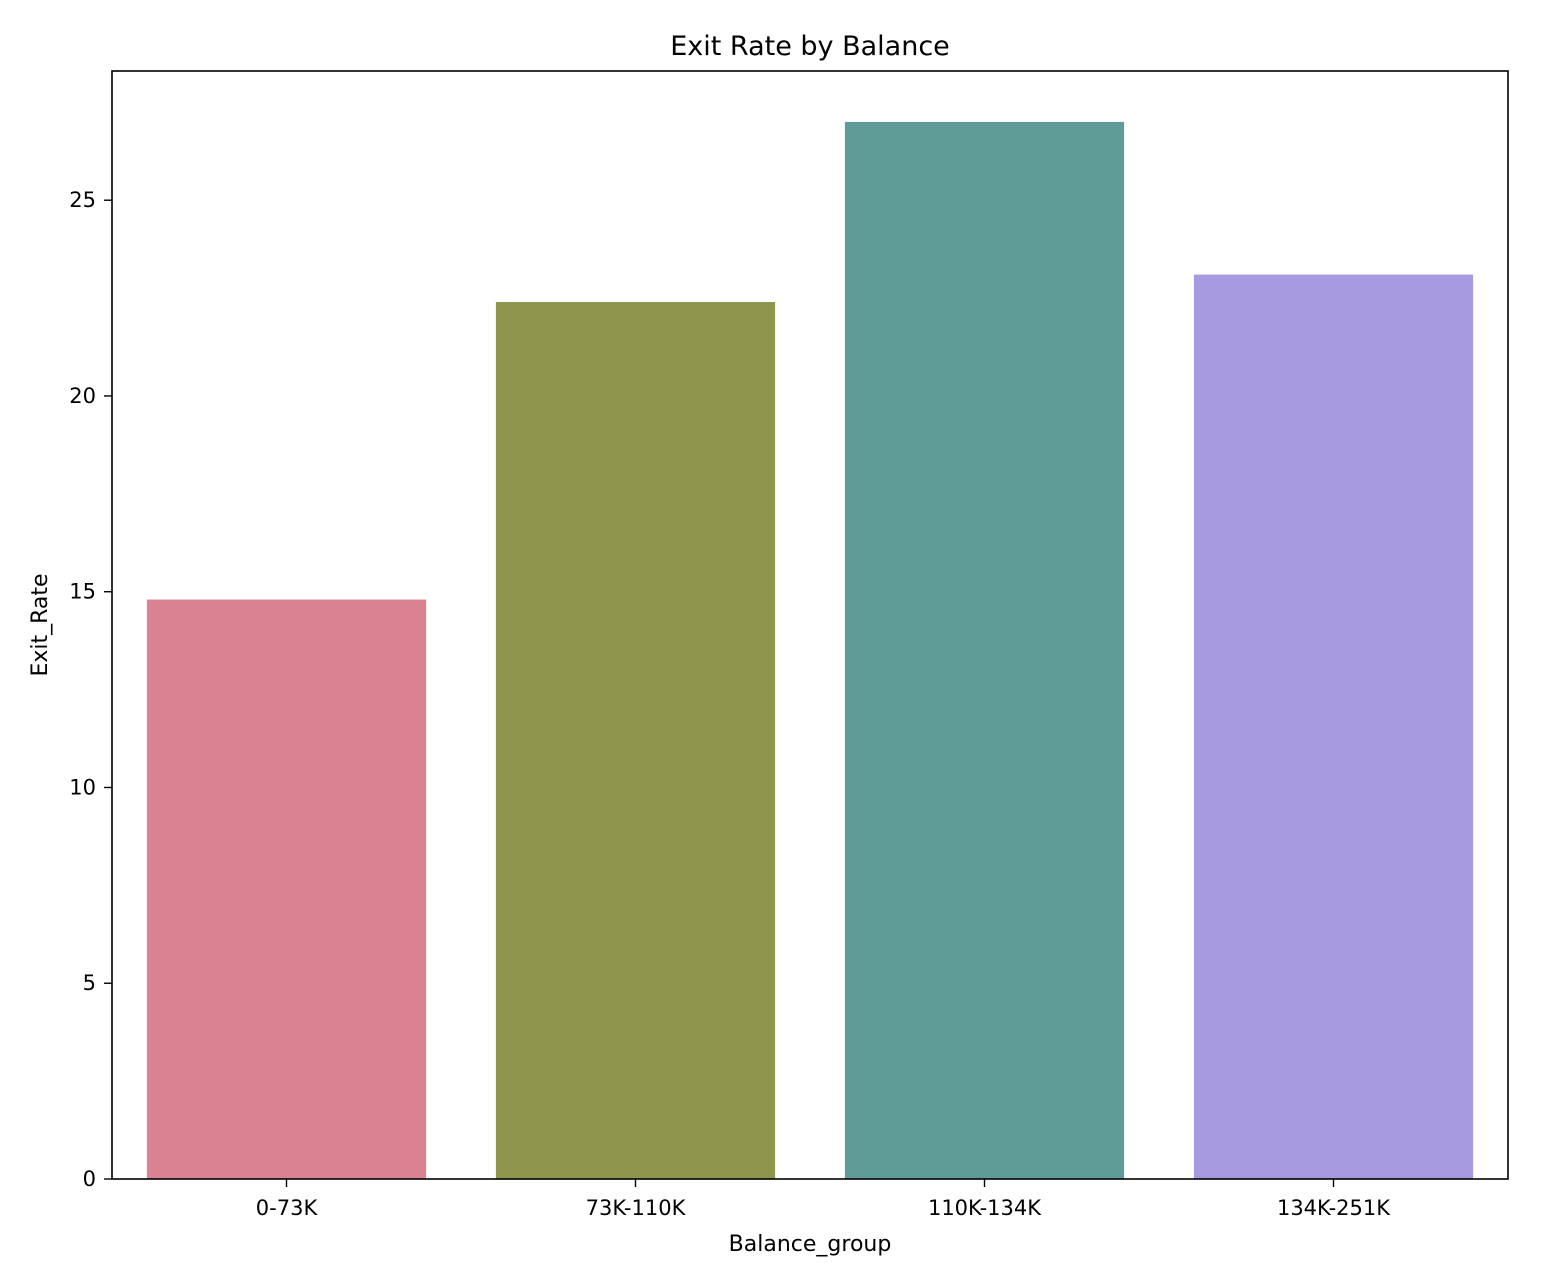  Describe the element at coordinates (985, 1208) in the screenshot. I see `x-tick-label: 110K-134K` at that location.